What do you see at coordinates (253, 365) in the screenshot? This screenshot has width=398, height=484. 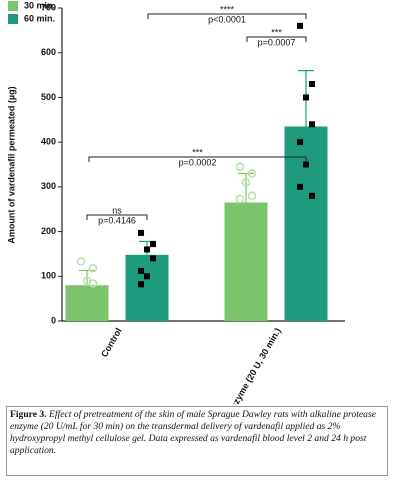 I see `x-tick-label: Enzyme (20 U, 30 min.)` at bounding box center [253, 365].